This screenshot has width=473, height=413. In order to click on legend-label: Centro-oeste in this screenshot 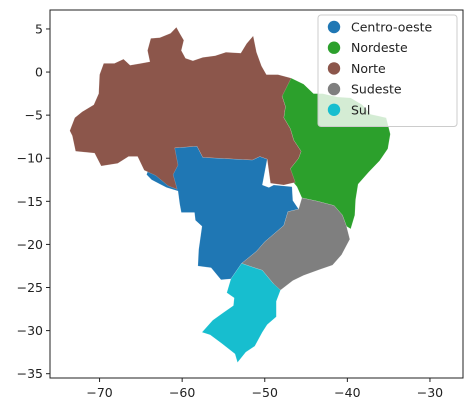, I will do `click(391, 27)`.